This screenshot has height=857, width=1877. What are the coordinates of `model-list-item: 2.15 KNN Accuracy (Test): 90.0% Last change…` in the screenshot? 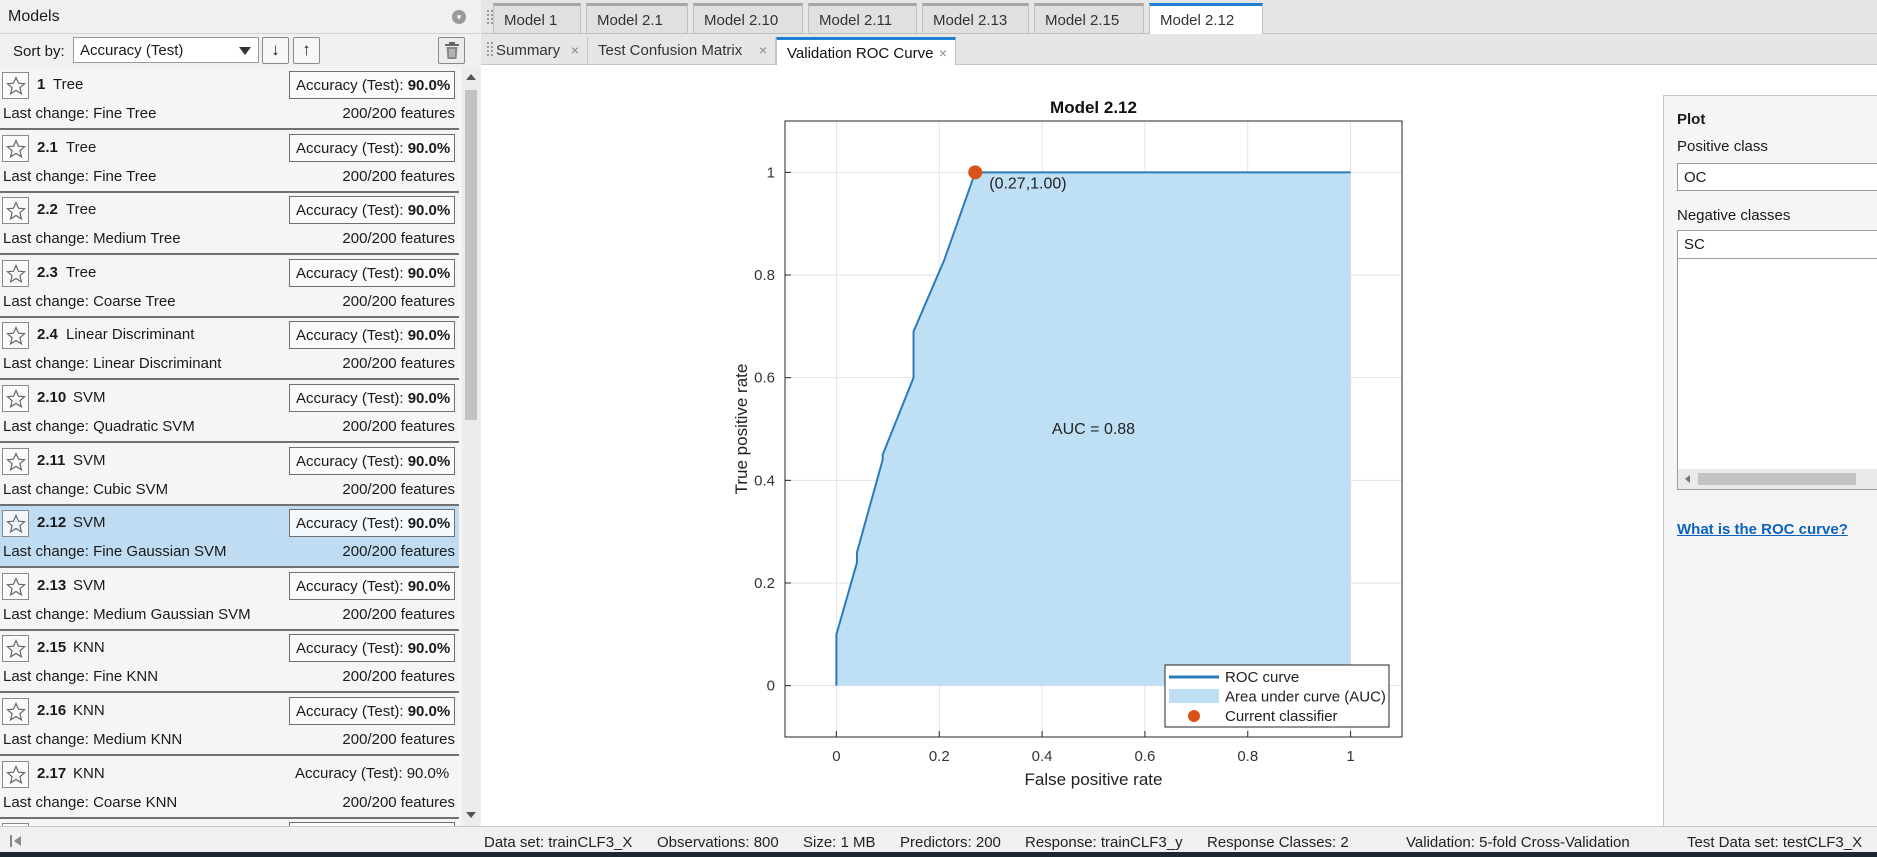 It's located at (229, 662).